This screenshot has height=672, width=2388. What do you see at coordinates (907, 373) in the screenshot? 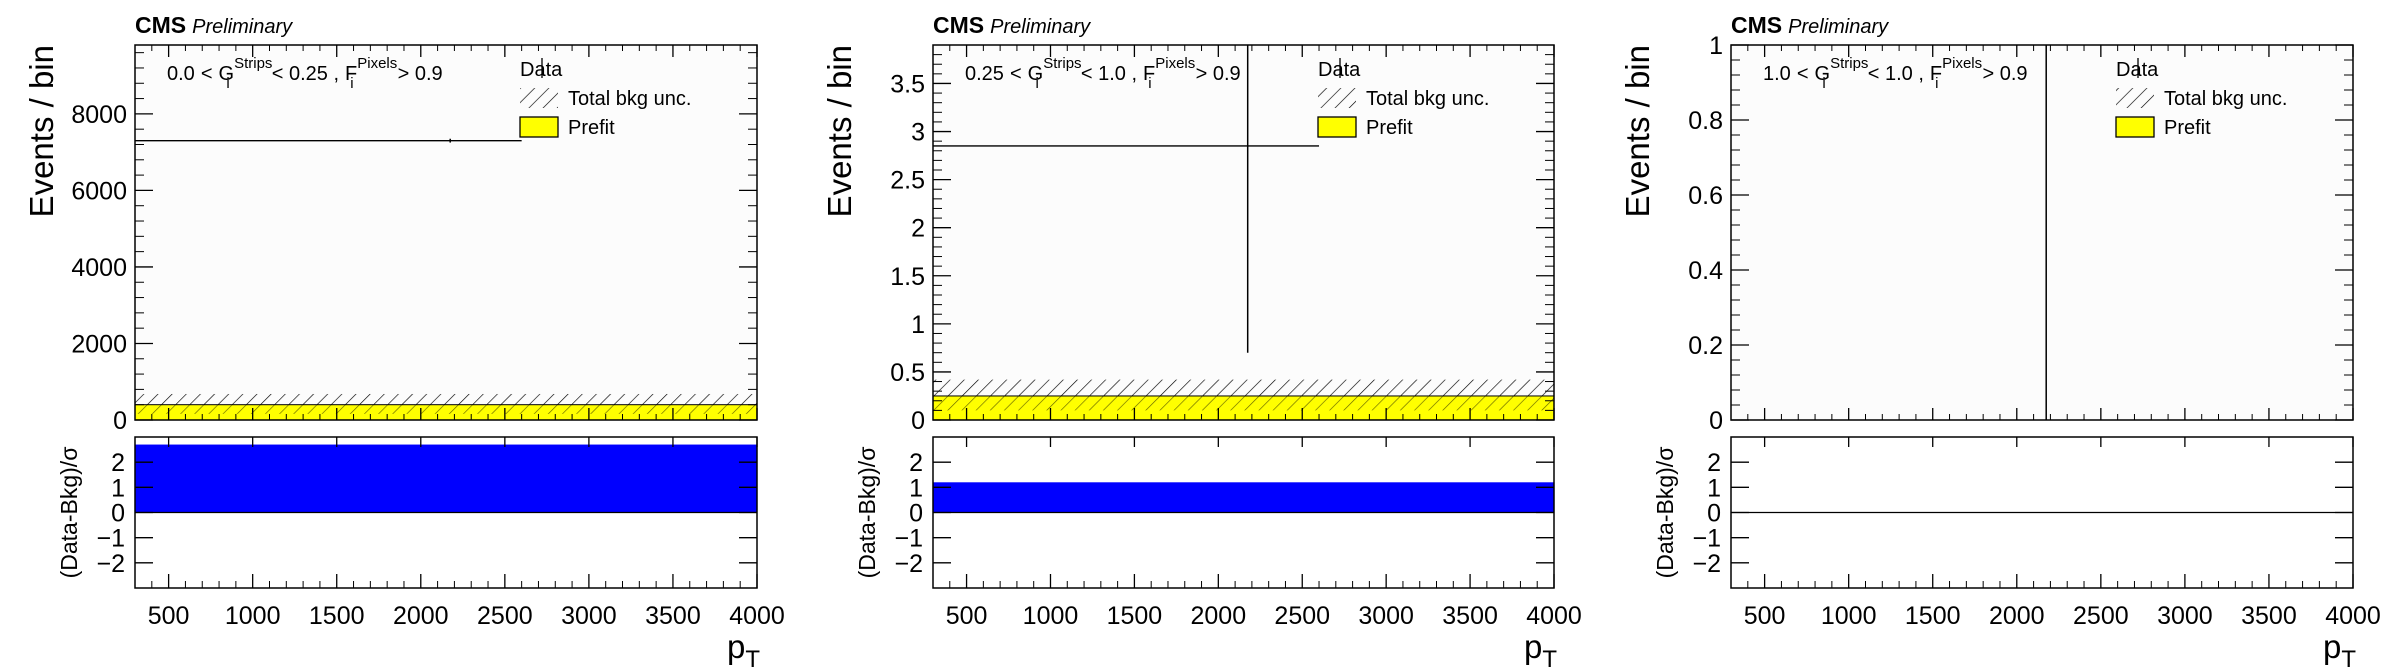
I see `y-tick-label: 0.5` at bounding box center [907, 373].